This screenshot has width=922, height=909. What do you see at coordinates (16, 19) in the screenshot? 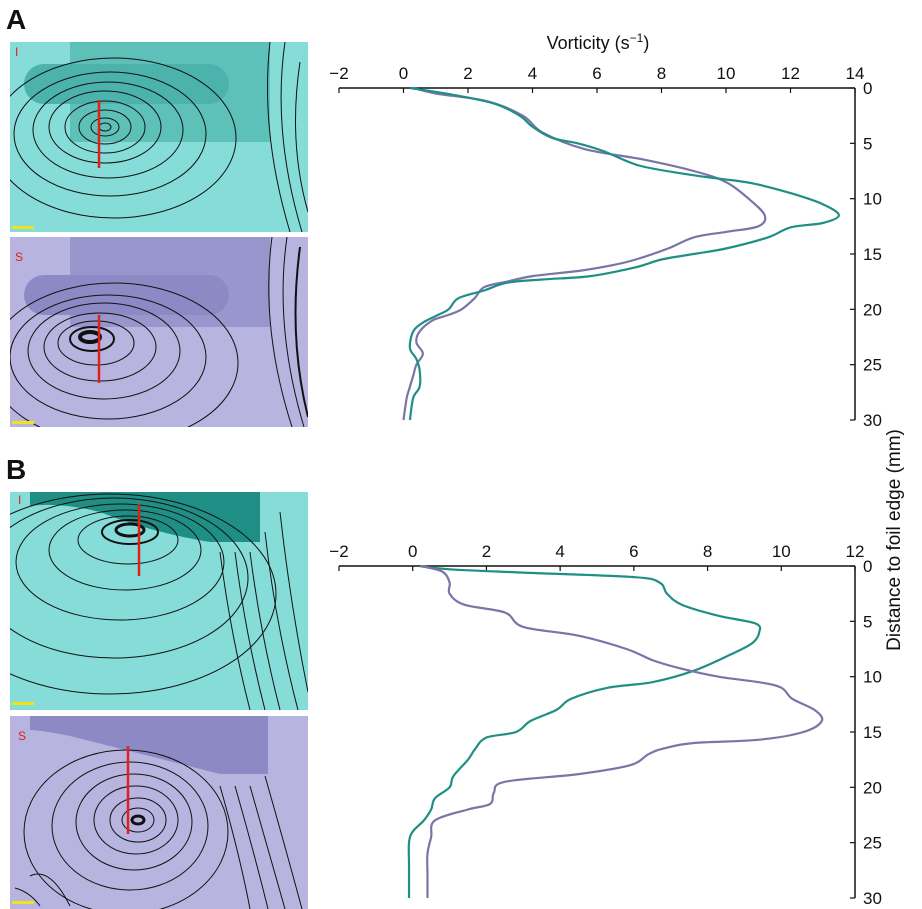
I see `panel-label-a: A` at bounding box center [16, 19].